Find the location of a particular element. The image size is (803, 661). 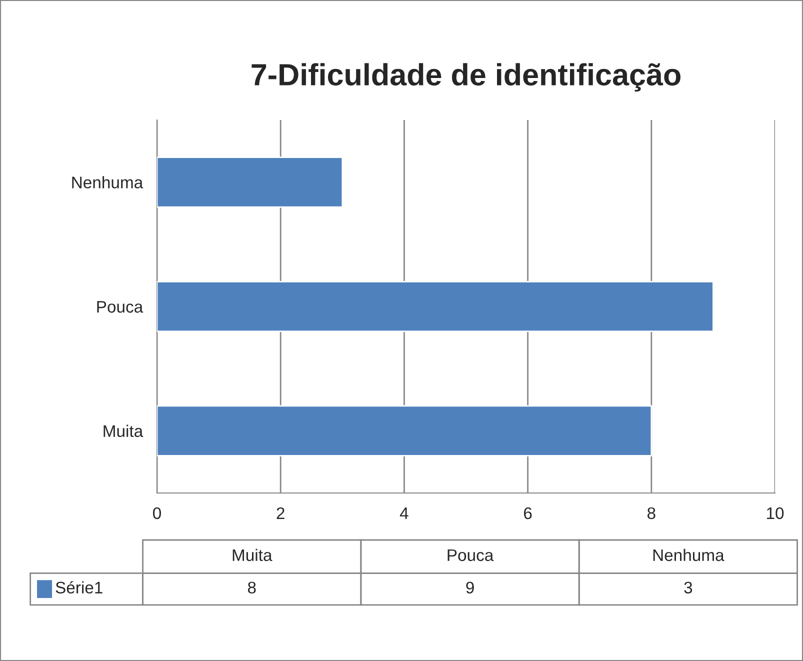

text: 8 is located at coordinates (252, 588).